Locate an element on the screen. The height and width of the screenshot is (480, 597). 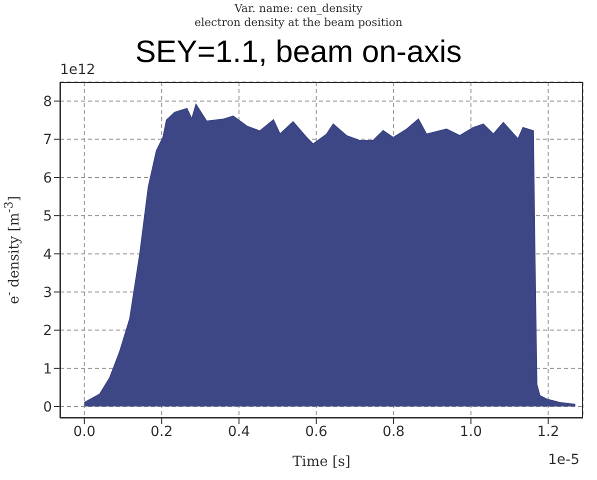
x-tick-label: 0.0 is located at coordinates (84, 432).